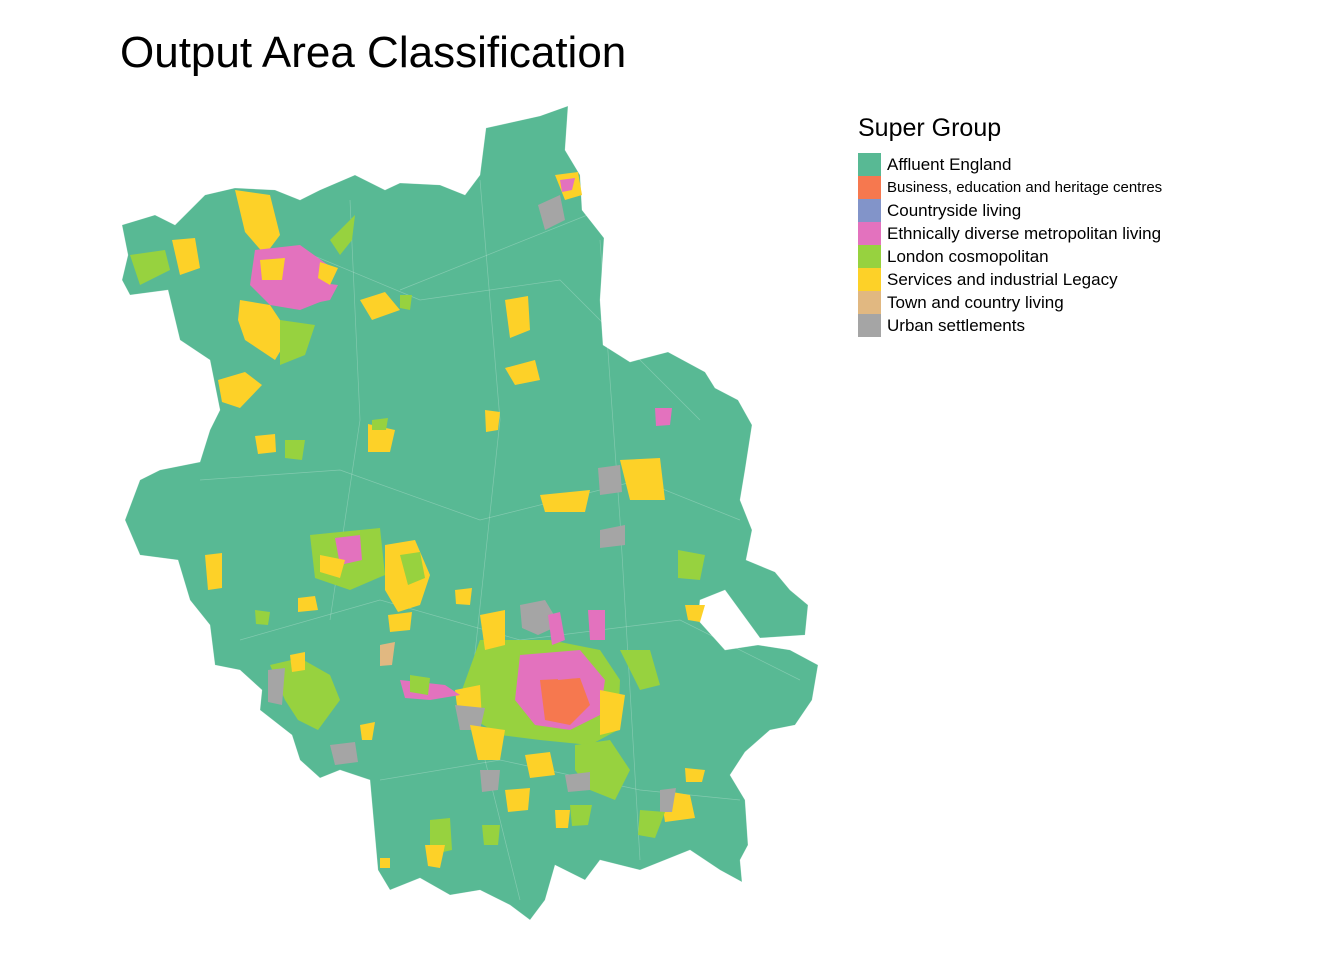 This screenshot has height=965, width=1344. I want to click on legend-item-london-cosmopolitan: London cosmopolitan, so click(1010, 256).